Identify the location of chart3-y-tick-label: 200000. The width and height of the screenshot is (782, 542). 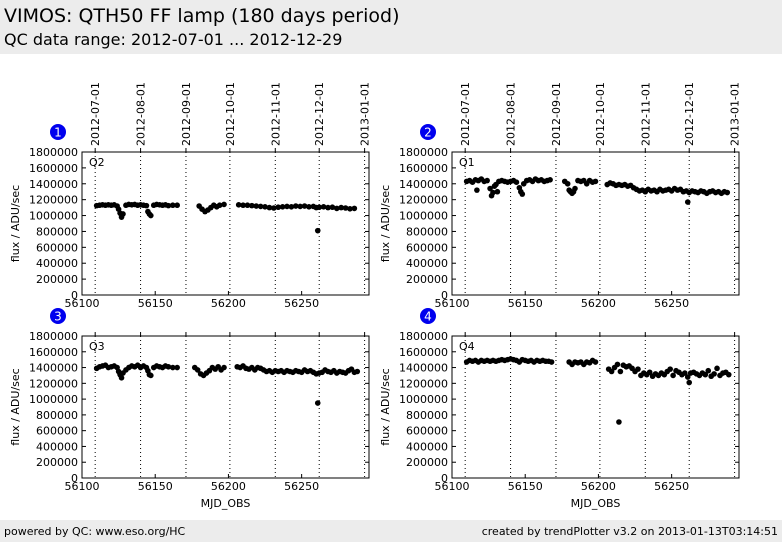
(57, 462).